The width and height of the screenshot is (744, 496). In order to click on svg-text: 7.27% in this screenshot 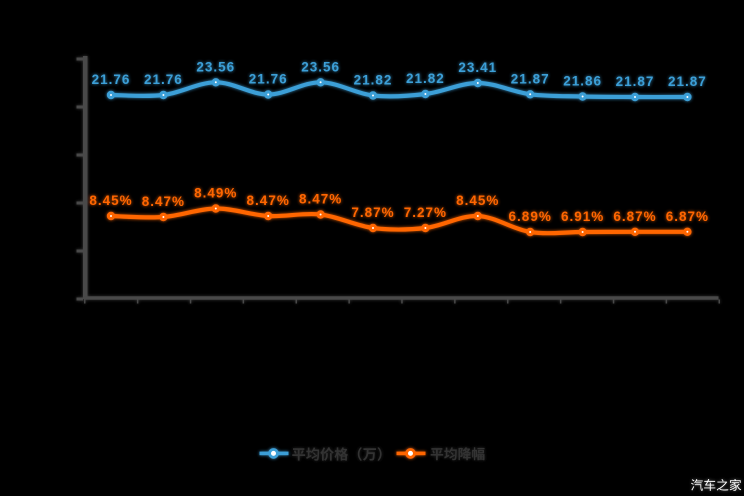, I will do `click(425, 212)`.